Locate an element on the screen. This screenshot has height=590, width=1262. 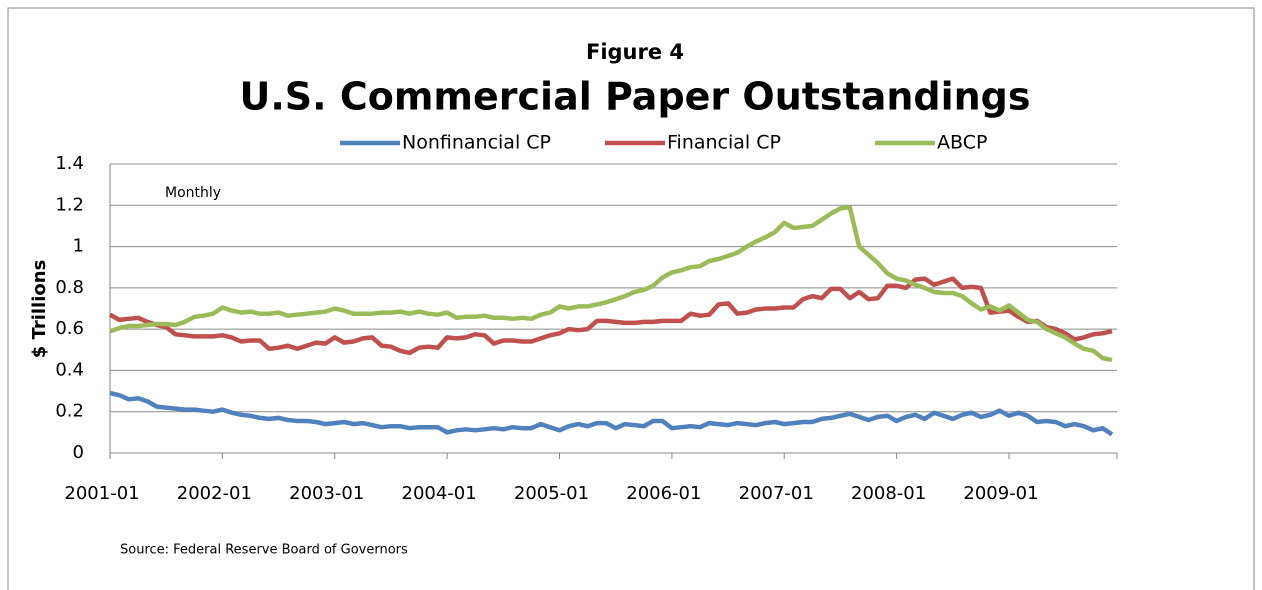
legend-label: Nonfinancial CP is located at coordinates (476, 143).